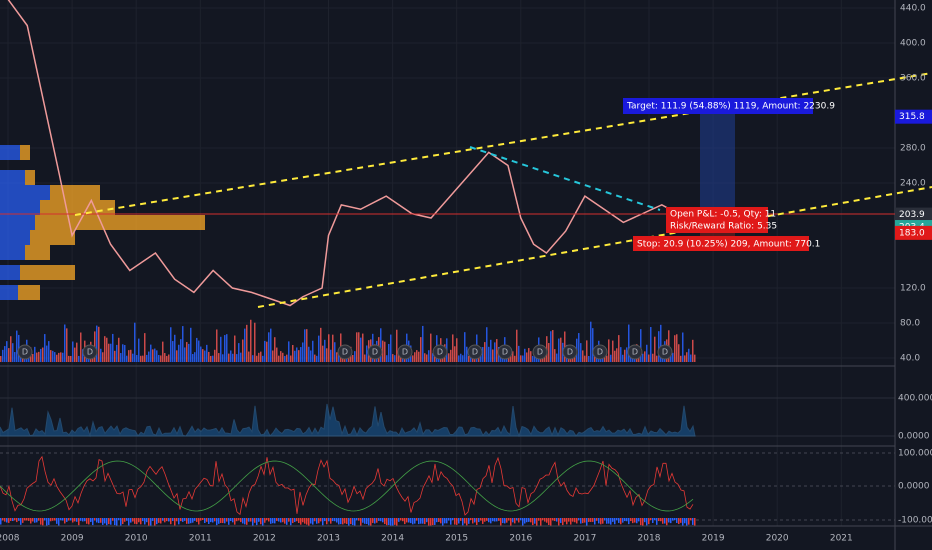 The width and height of the screenshot is (932, 550). What do you see at coordinates (328, 539) in the screenshot?
I see `time-tick-label: 2013` at bounding box center [328, 539].